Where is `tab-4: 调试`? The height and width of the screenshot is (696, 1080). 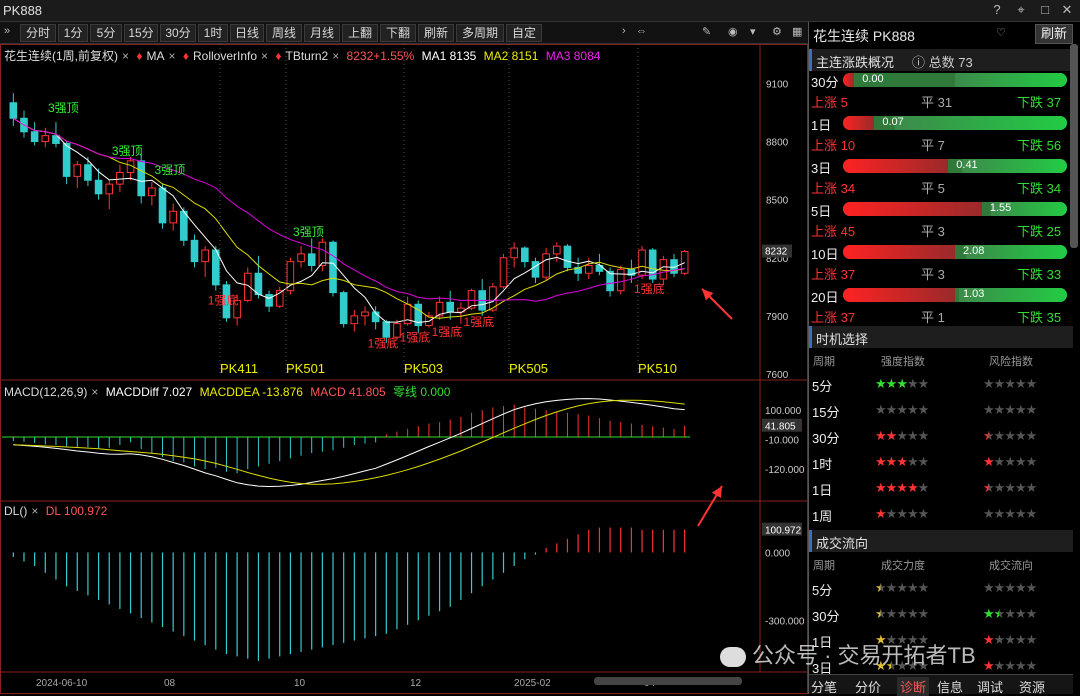
tab-4: 调试 is located at coordinates (990, 687).